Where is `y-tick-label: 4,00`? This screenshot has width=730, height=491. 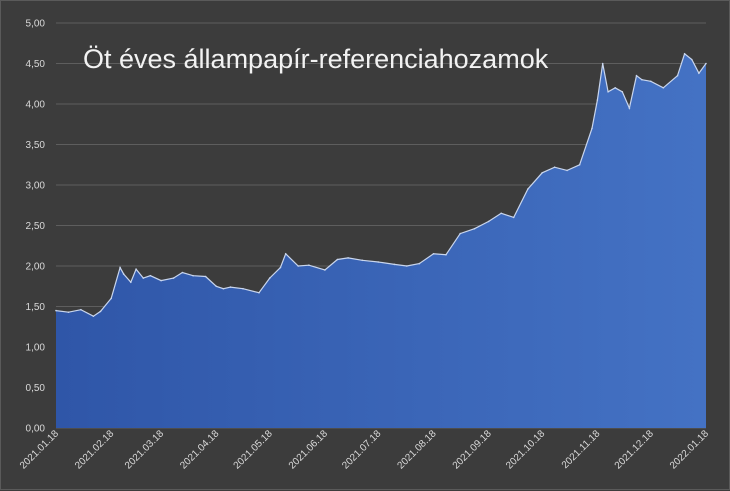 y-tick-label: 4,00 is located at coordinates (36, 105).